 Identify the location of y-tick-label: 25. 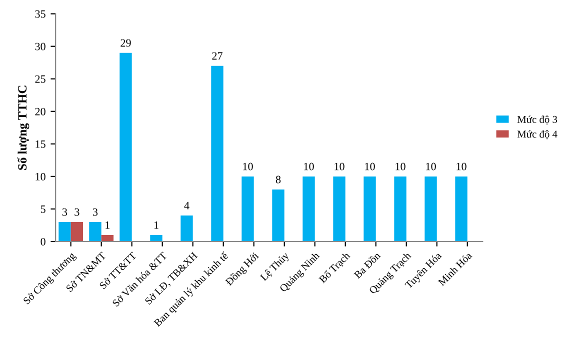
(40, 79).